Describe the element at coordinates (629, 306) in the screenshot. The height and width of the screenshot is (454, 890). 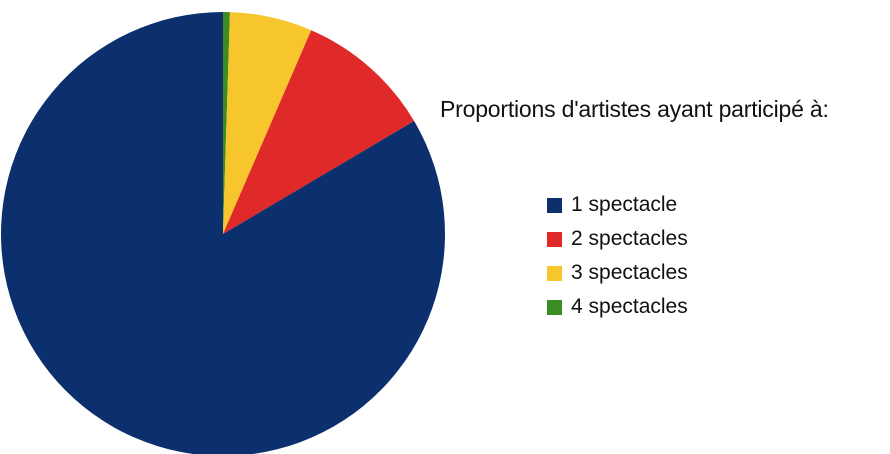
I see `legend-label: 4 spectacles` at that location.